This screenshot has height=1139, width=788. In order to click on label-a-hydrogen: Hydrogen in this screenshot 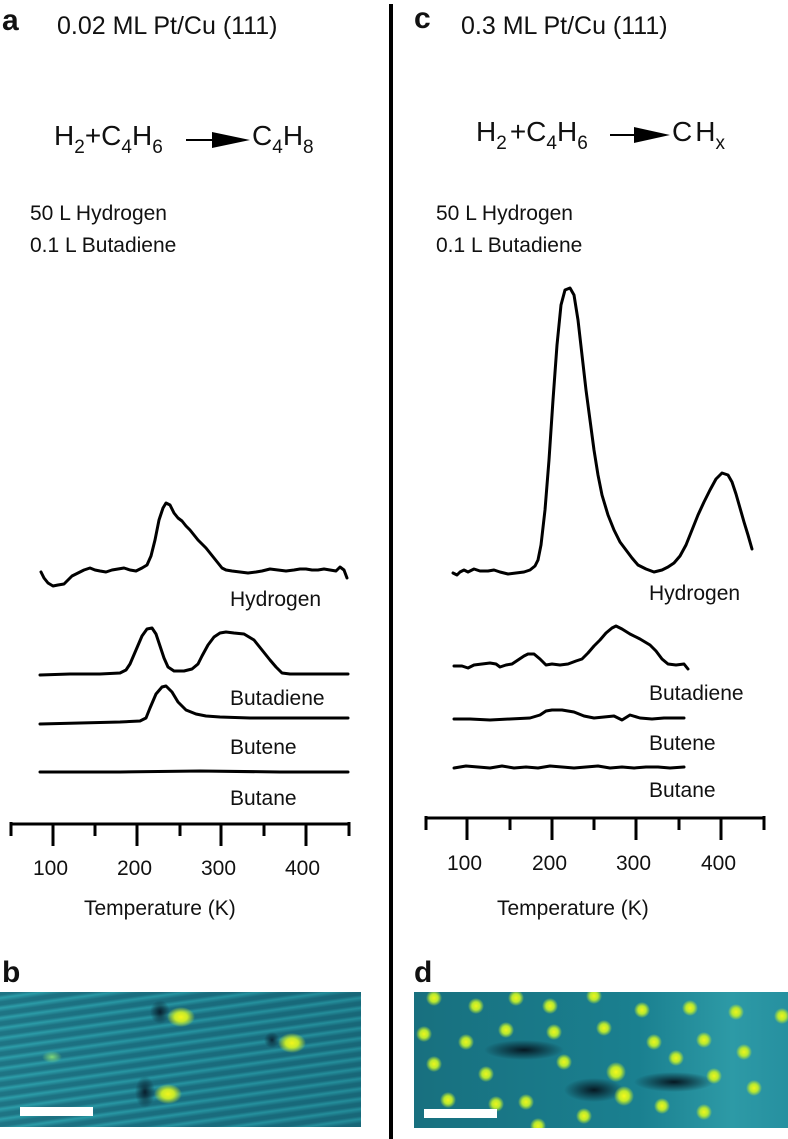, I will do `click(276, 599)`.